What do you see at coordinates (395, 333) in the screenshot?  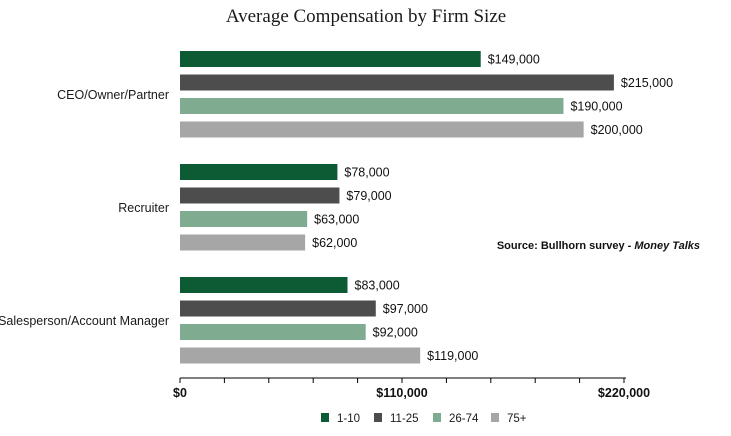 I see `data-label: $92,000` at bounding box center [395, 333].